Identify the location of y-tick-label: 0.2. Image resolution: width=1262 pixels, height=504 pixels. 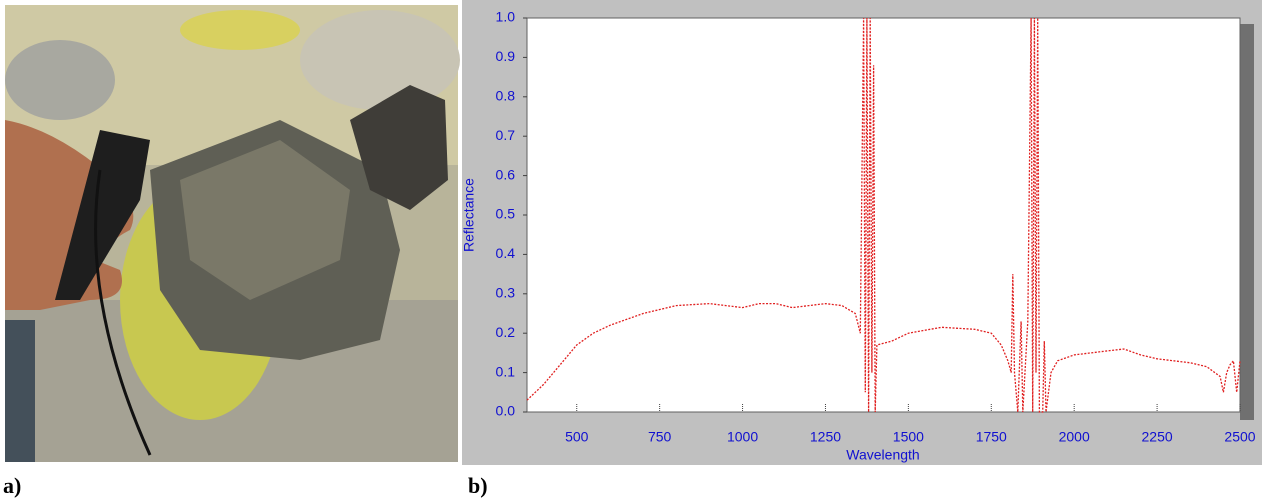
(506, 332).